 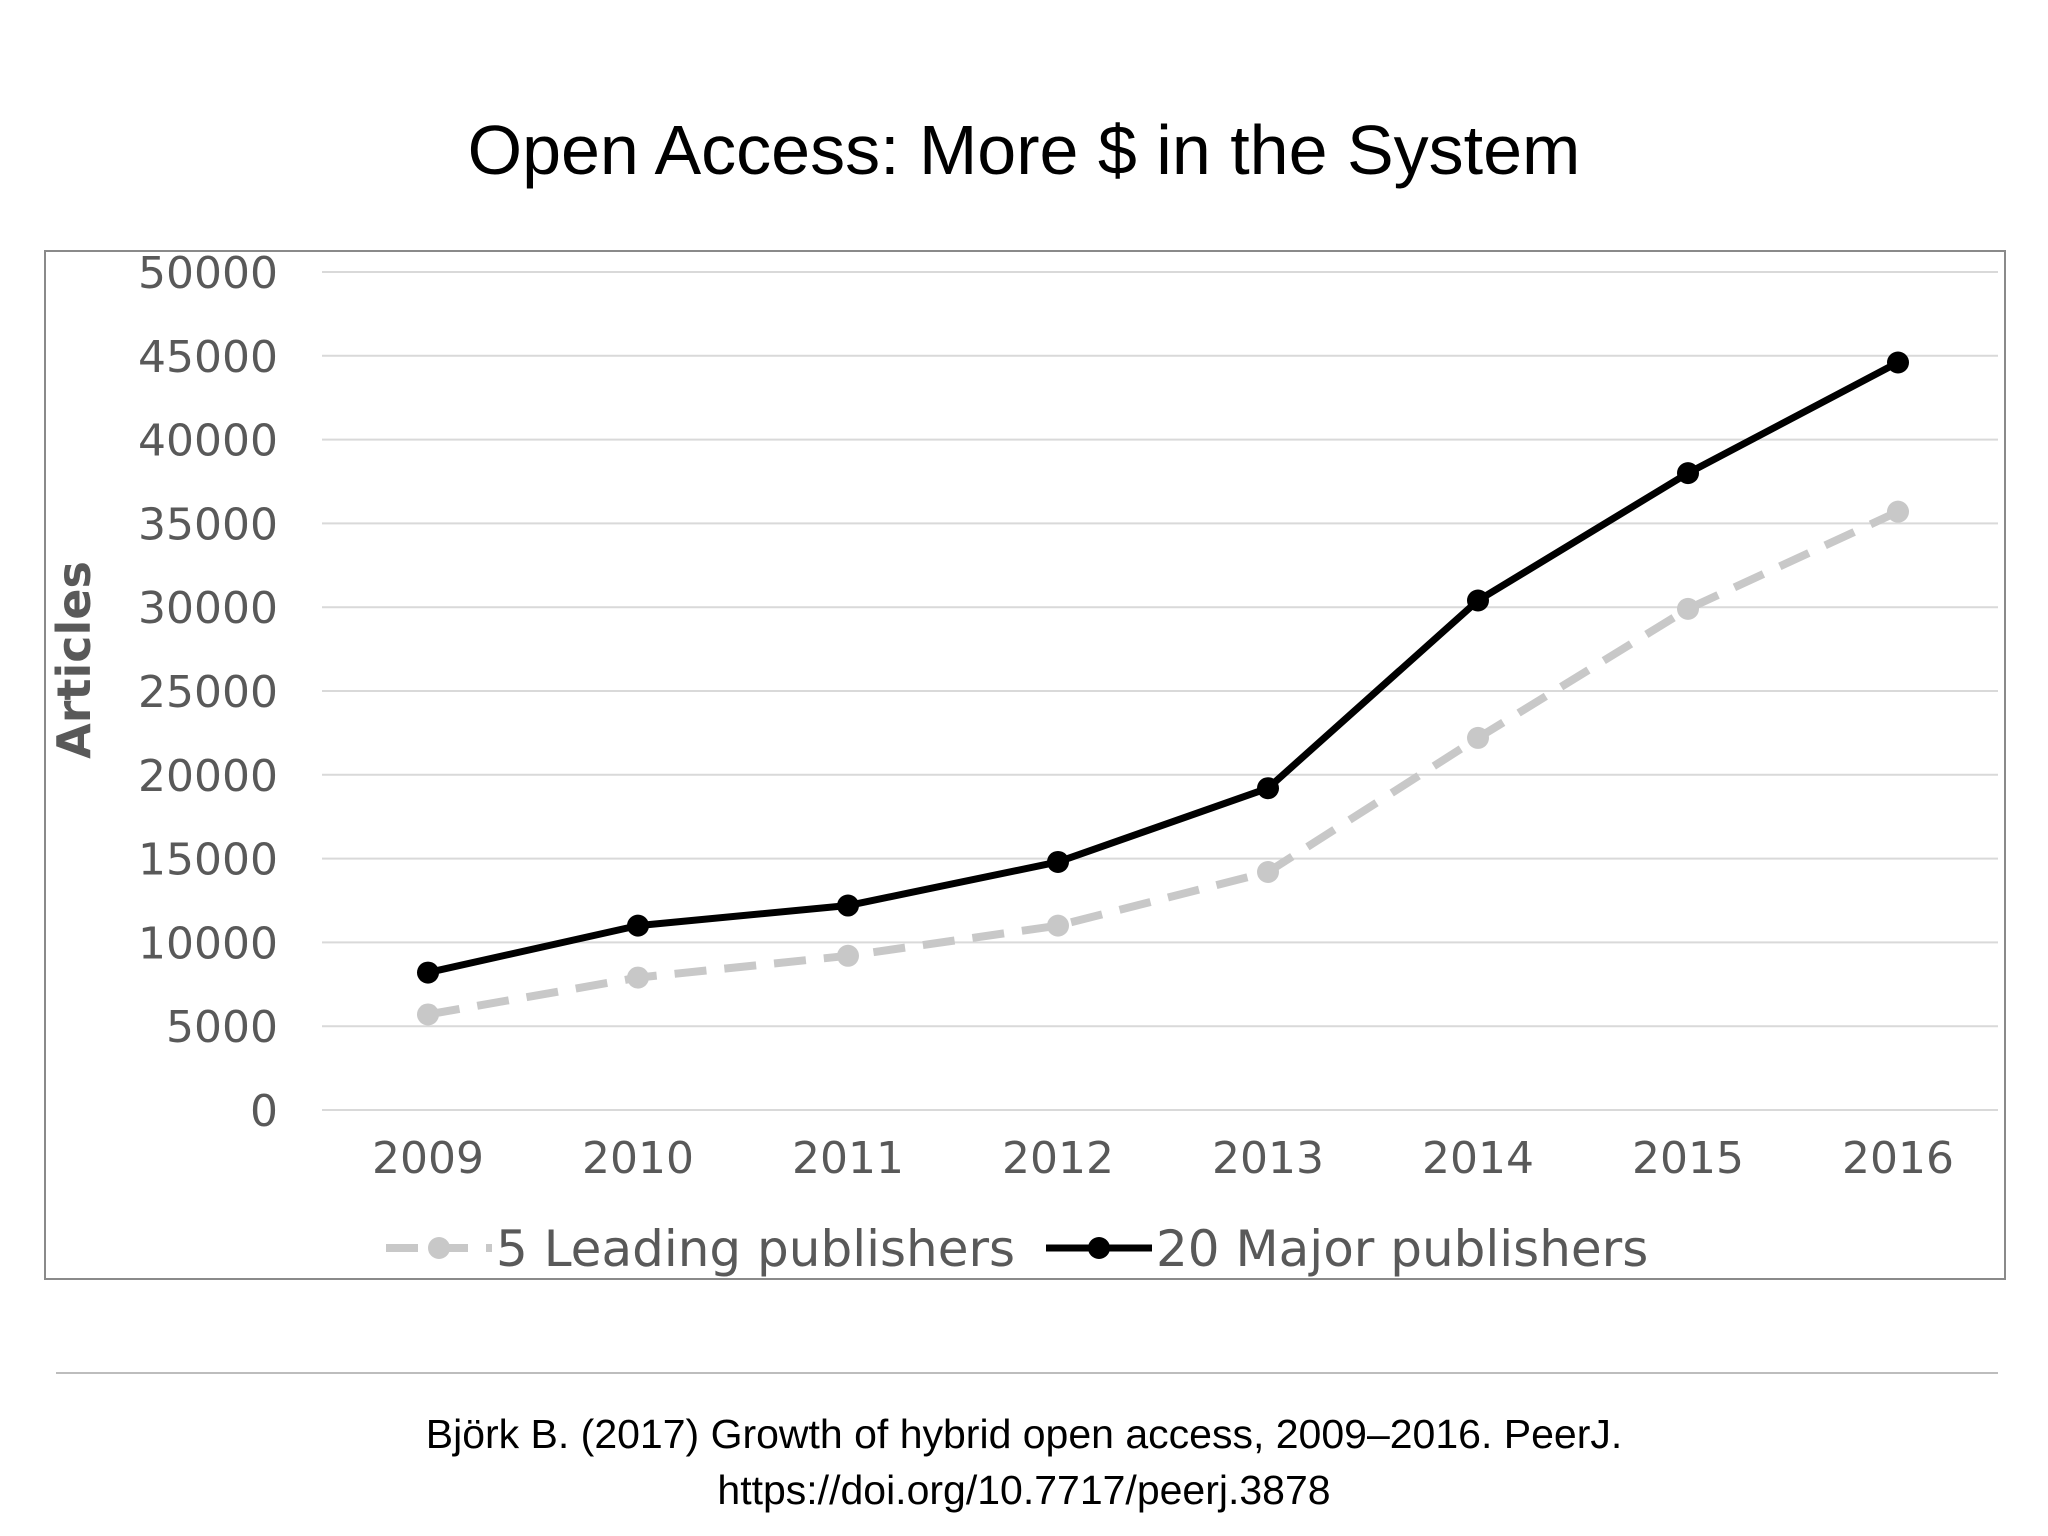 What do you see at coordinates (208, 275) in the screenshot?
I see `y-tick-label: 50000` at bounding box center [208, 275].